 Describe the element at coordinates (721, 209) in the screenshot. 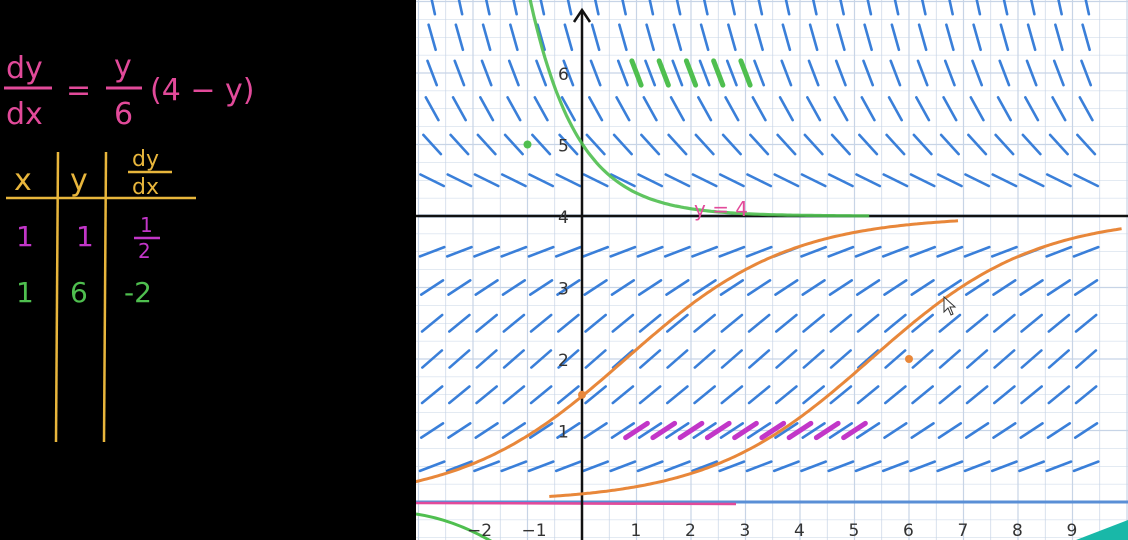

I see `equilibrium-label: y = 4` at that location.